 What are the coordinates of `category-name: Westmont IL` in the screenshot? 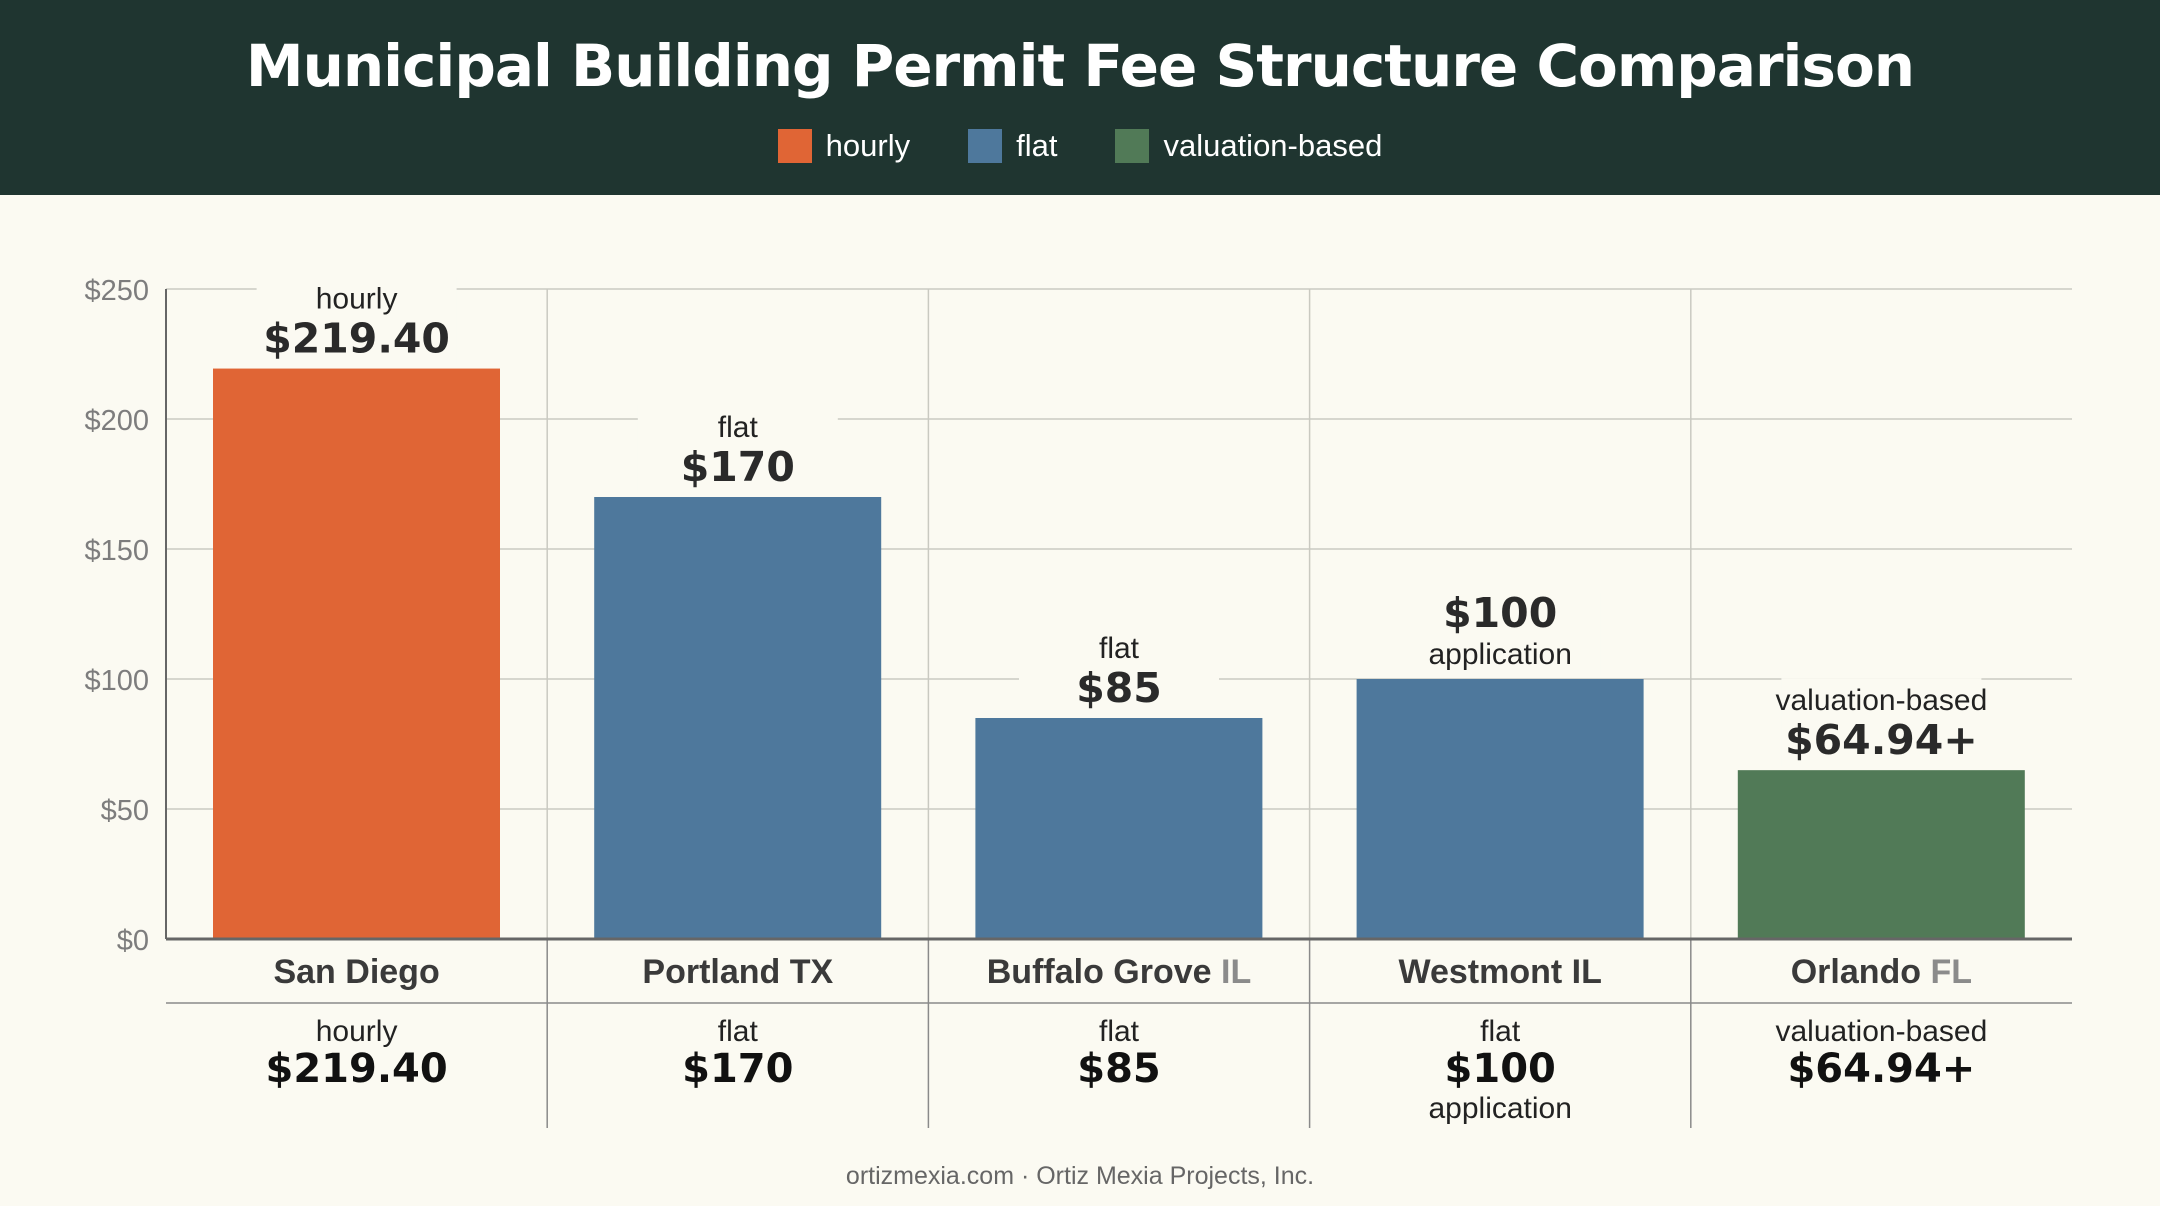 It's located at (1500, 972).